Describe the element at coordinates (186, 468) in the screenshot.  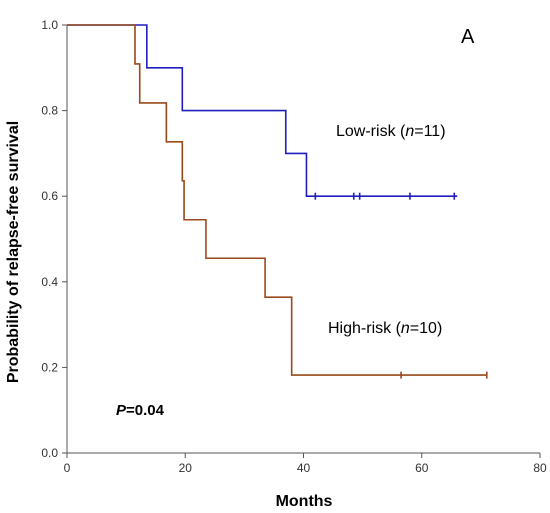
I see `x-tick-label: 20` at that location.